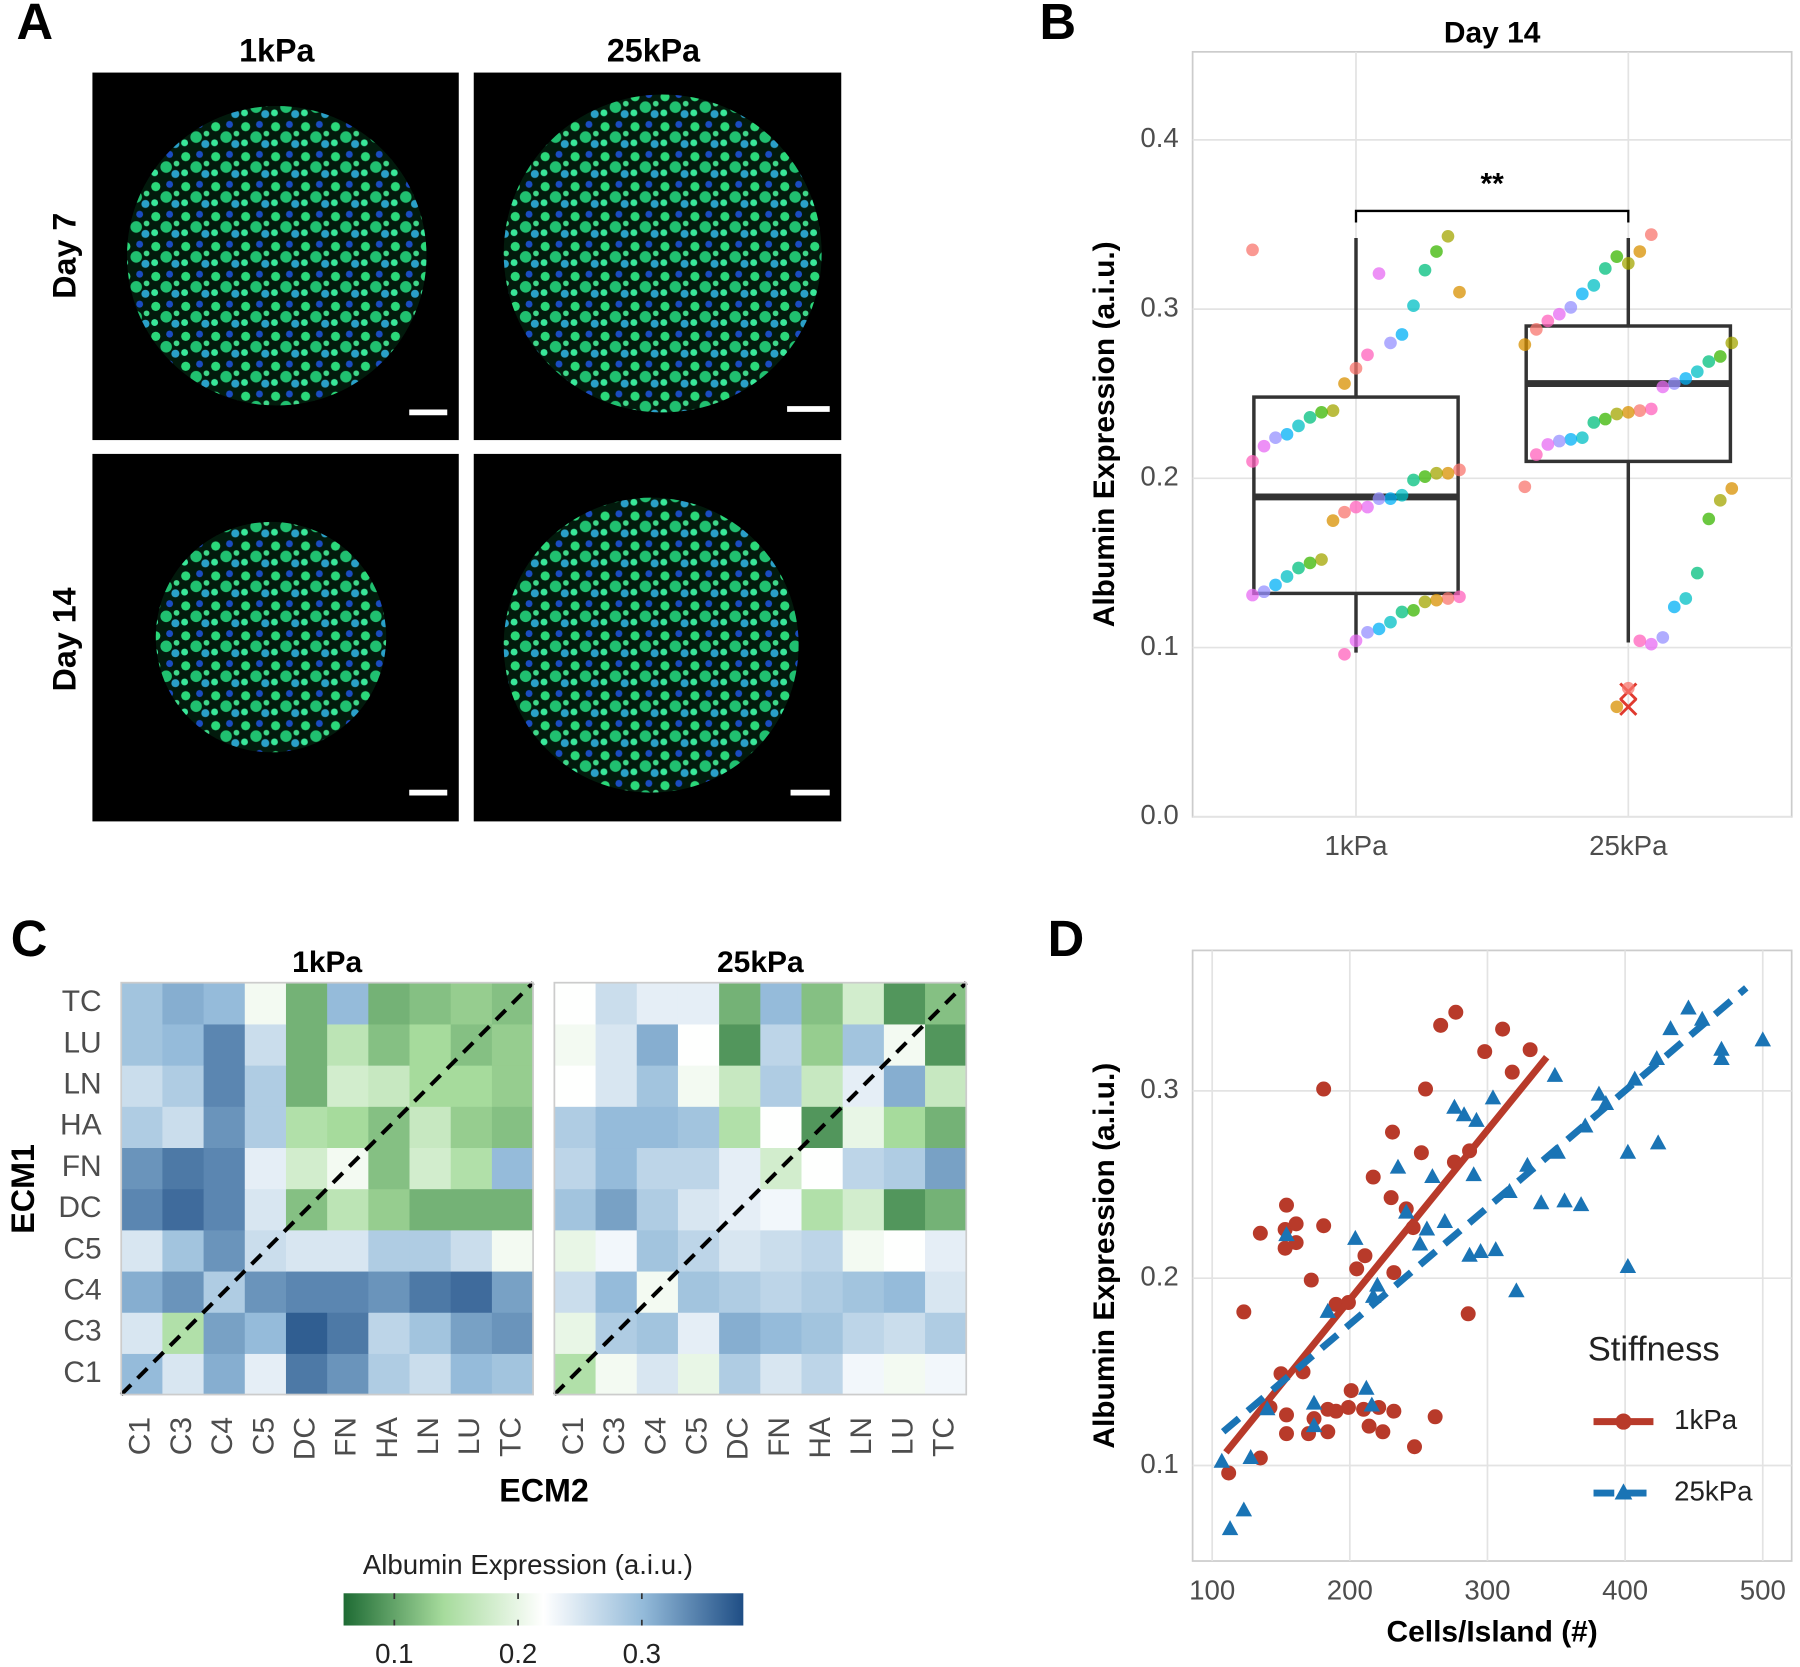 Image resolution: width=1800 pixels, height=1667 pixels. I want to click on x-tick-label: C3, so click(181, 1436).